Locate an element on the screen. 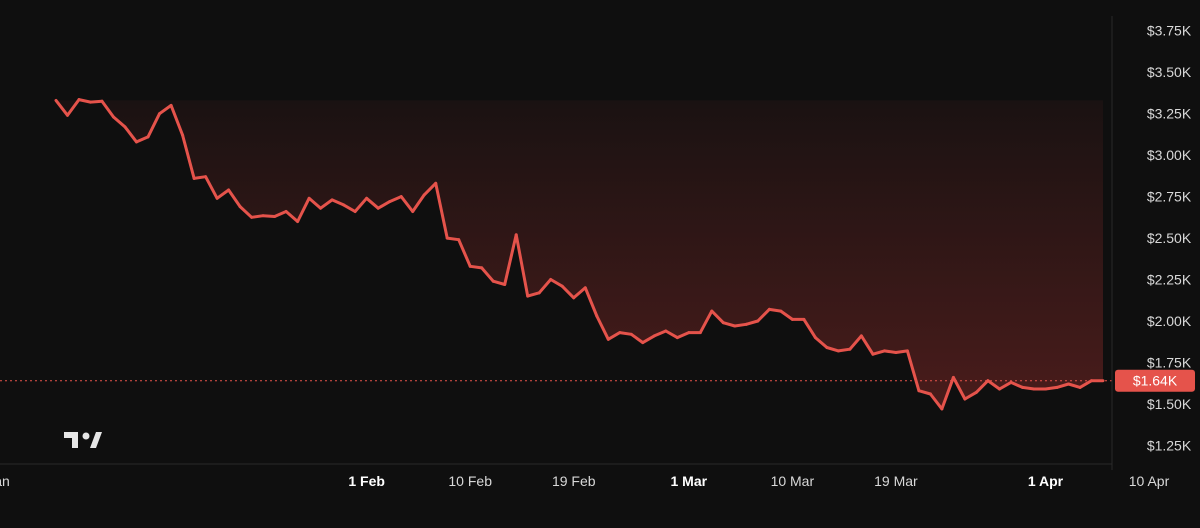  y-tick-label: $2.50K is located at coordinates (1169, 238).